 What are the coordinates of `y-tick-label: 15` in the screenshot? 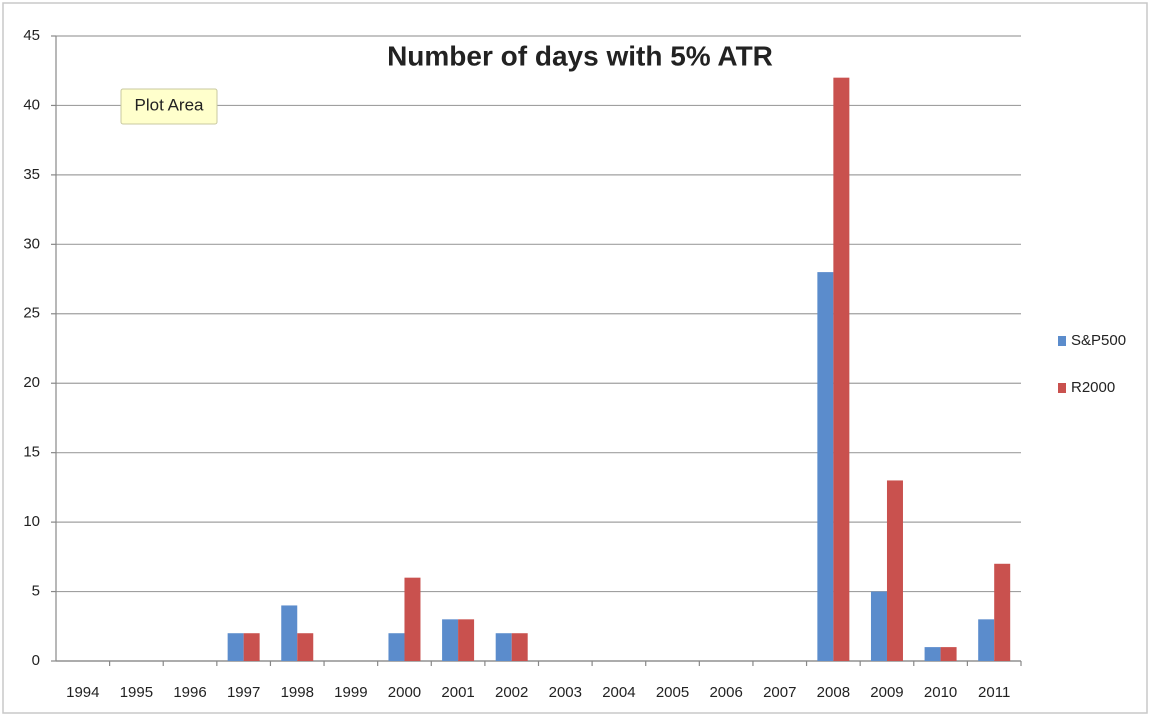 It's located at (31, 452).